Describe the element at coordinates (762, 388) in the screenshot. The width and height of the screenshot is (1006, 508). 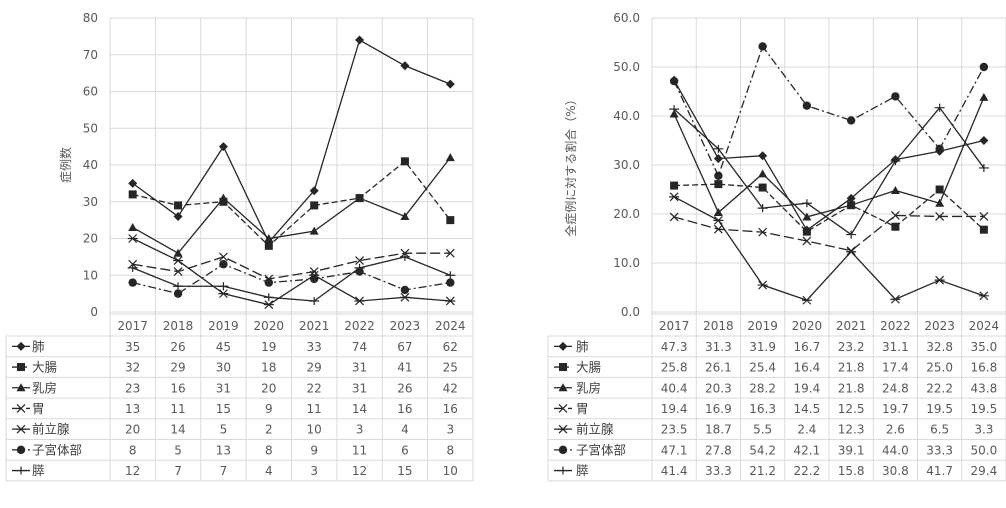
I see `data-label: 28.2` at that location.